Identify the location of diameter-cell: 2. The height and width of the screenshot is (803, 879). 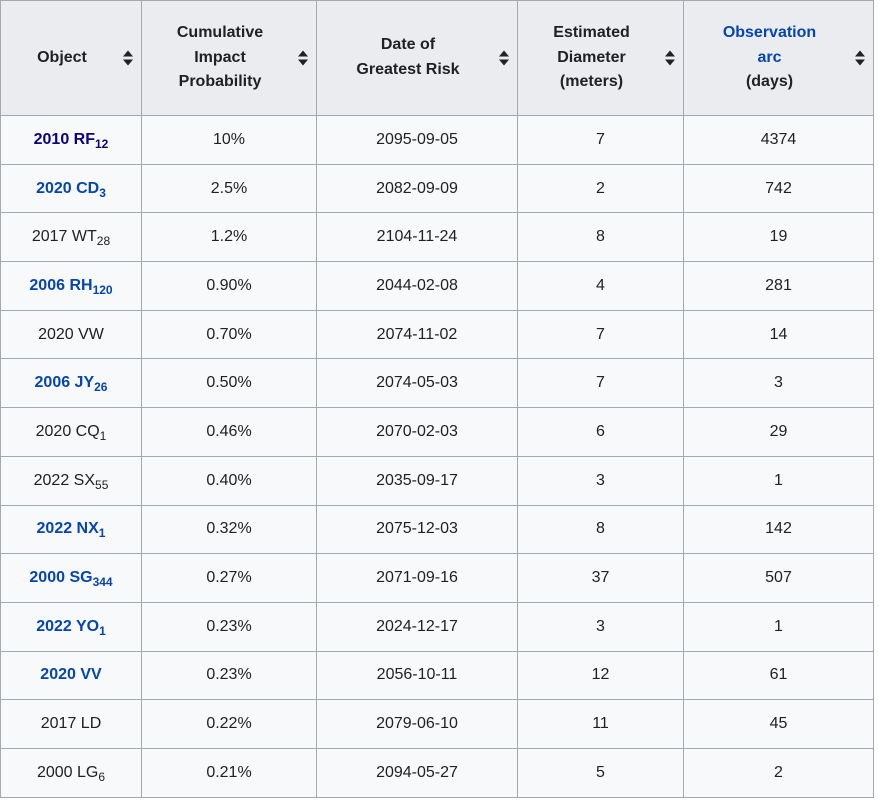
(600, 188).